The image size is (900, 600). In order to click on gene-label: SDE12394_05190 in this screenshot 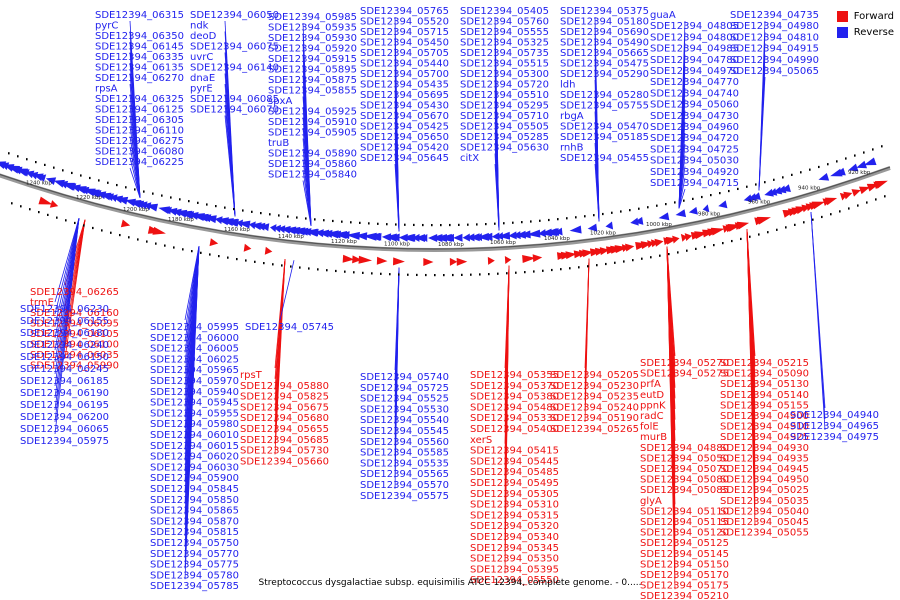, I will do `click(594, 418)`.